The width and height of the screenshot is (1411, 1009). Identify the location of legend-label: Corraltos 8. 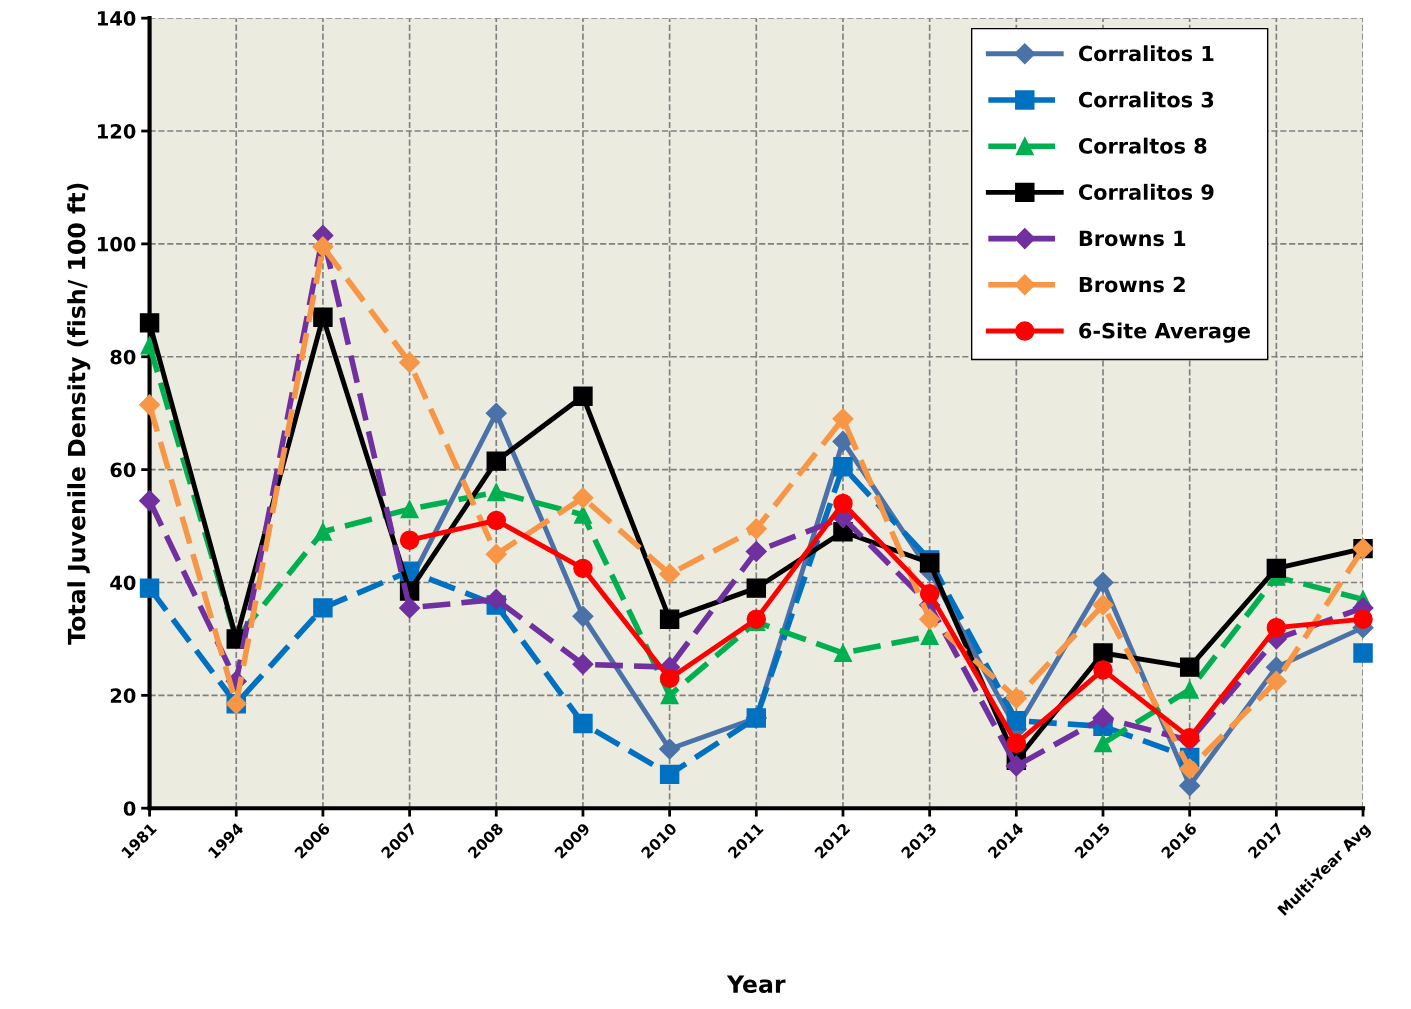
(1142, 145).